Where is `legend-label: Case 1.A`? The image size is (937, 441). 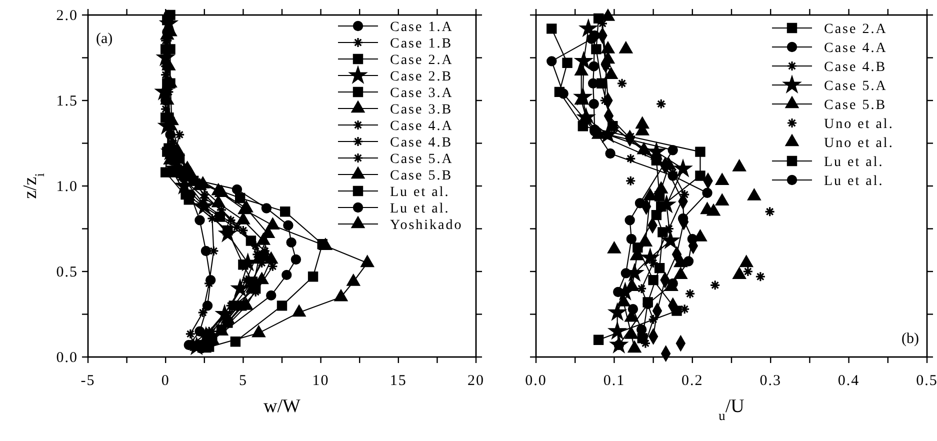 legend-label: Case 1.A is located at coordinates (422, 27).